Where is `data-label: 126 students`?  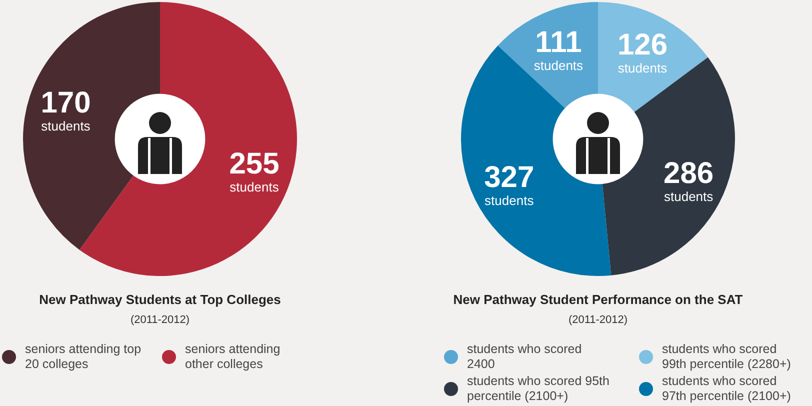 data-label: 126 students is located at coordinates (642, 52).